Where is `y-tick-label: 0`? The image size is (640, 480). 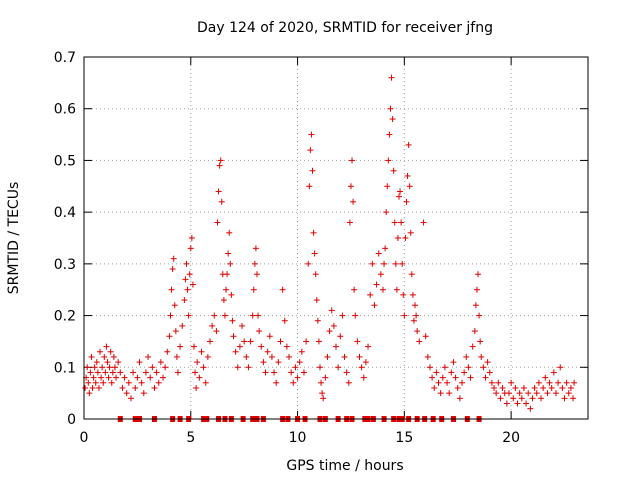
y-tick-label: 0 is located at coordinates (71, 420).